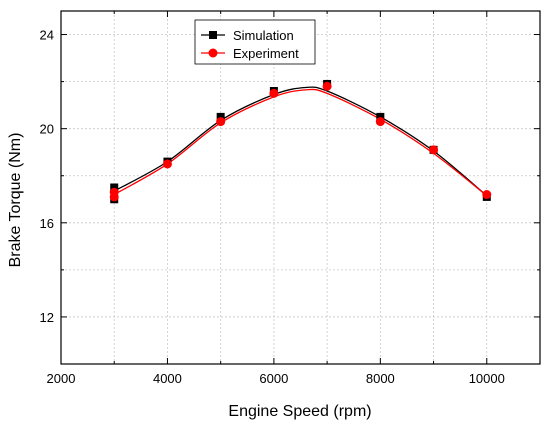  What do you see at coordinates (167, 378) in the screenshot?
I see `x-tick-label: 4000` at bounding box center [167, 378].